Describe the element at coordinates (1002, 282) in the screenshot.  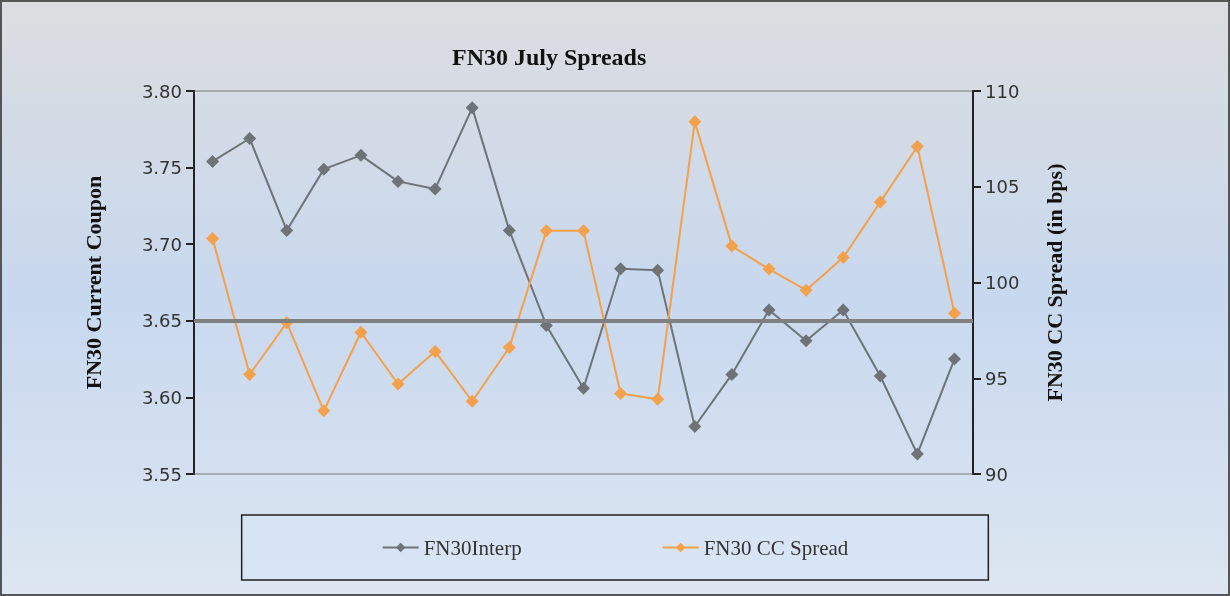
I see `y2-tick-label: 100` at that location.